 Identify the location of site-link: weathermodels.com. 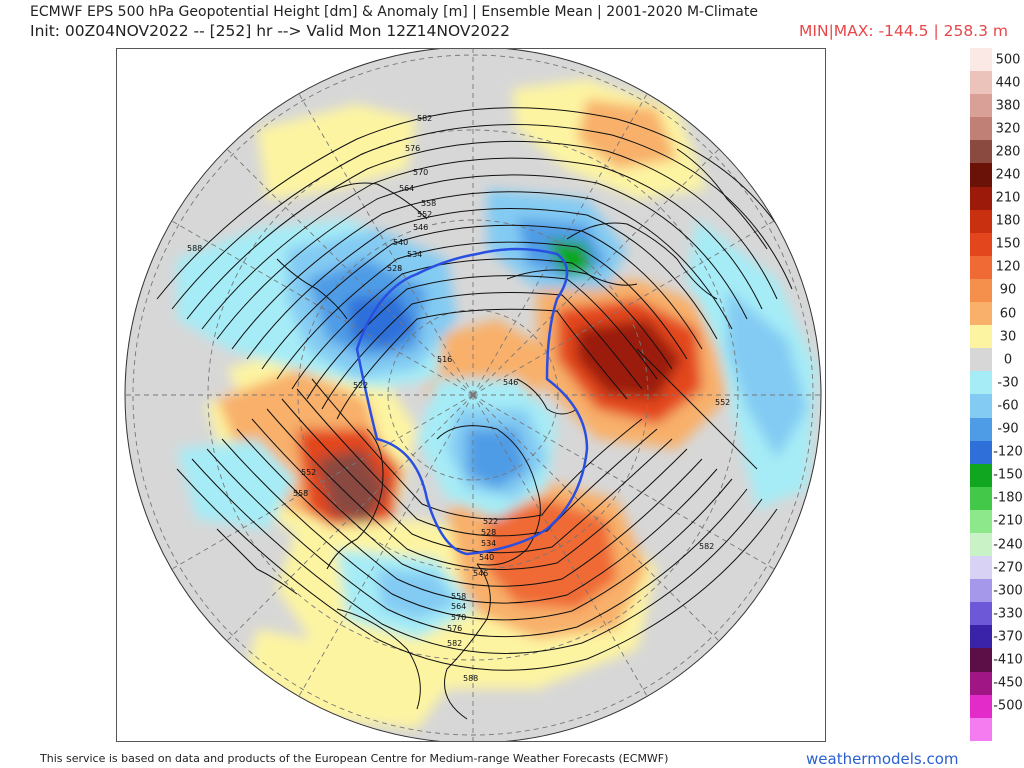
(882, 759).